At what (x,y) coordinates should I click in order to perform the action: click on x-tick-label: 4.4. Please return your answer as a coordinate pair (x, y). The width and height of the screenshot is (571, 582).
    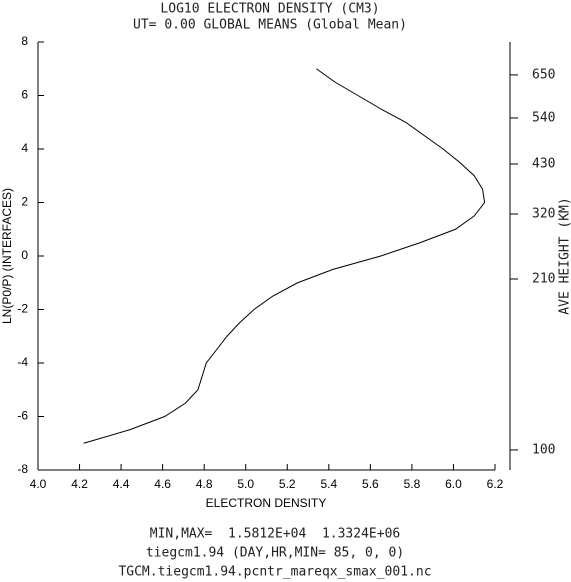
    Looking at the image, I should click on (121, 484).